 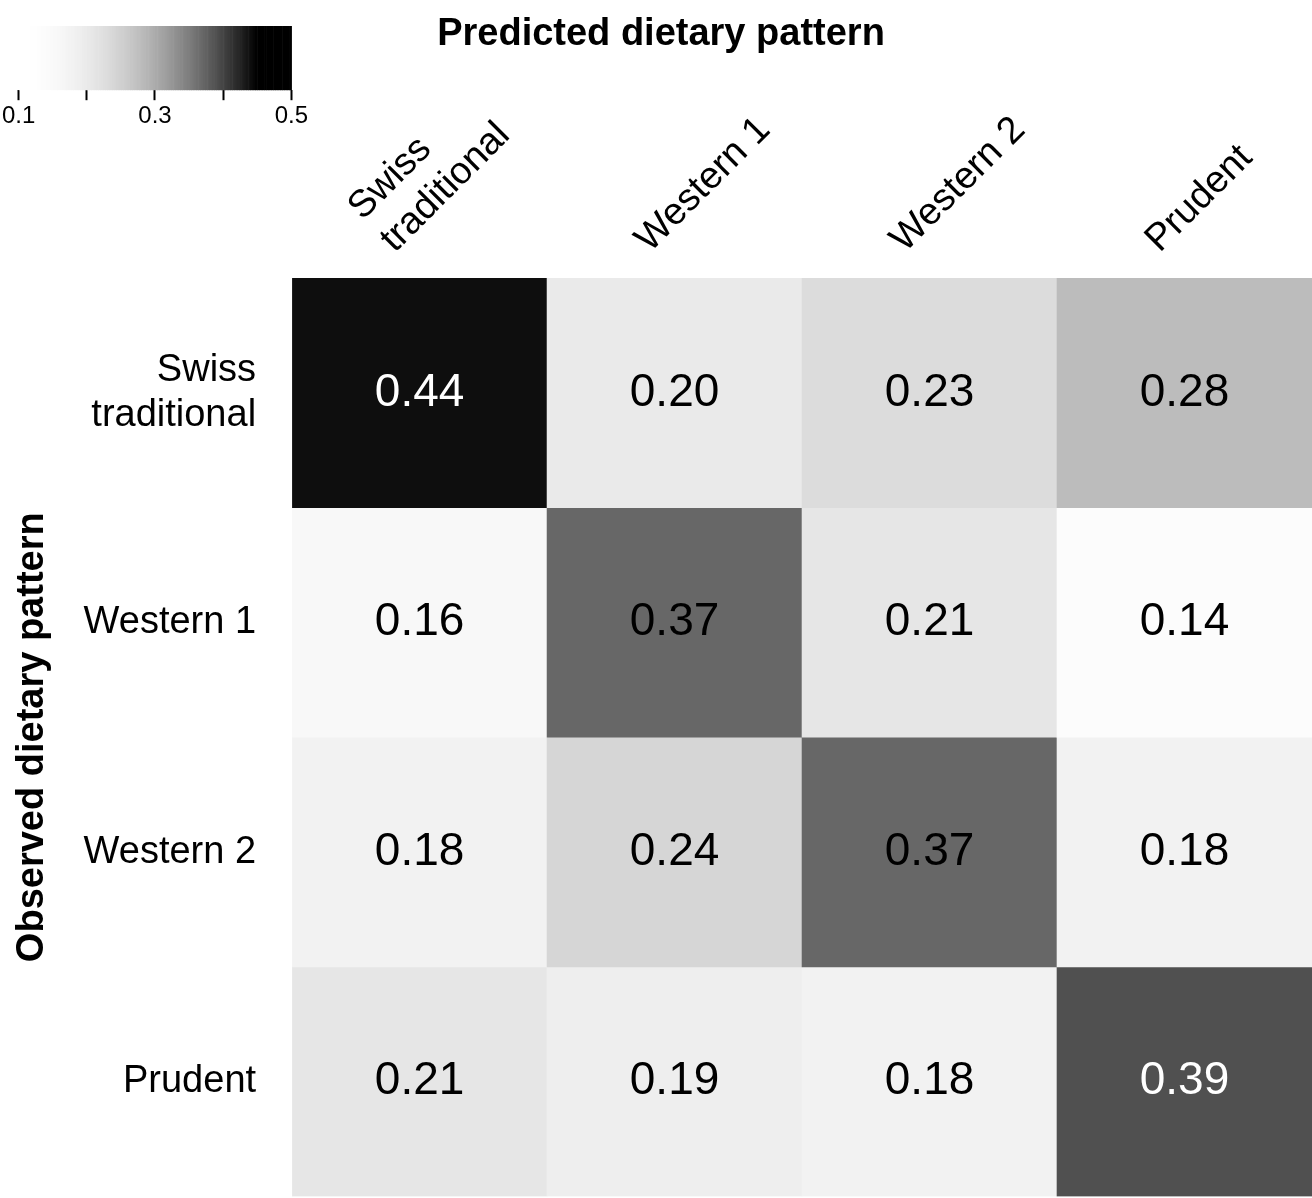 What do you see at coordinates (170, 849) in the screenshot?
I see `y-tick-label: Western 2` at bounding box center [170, 849].